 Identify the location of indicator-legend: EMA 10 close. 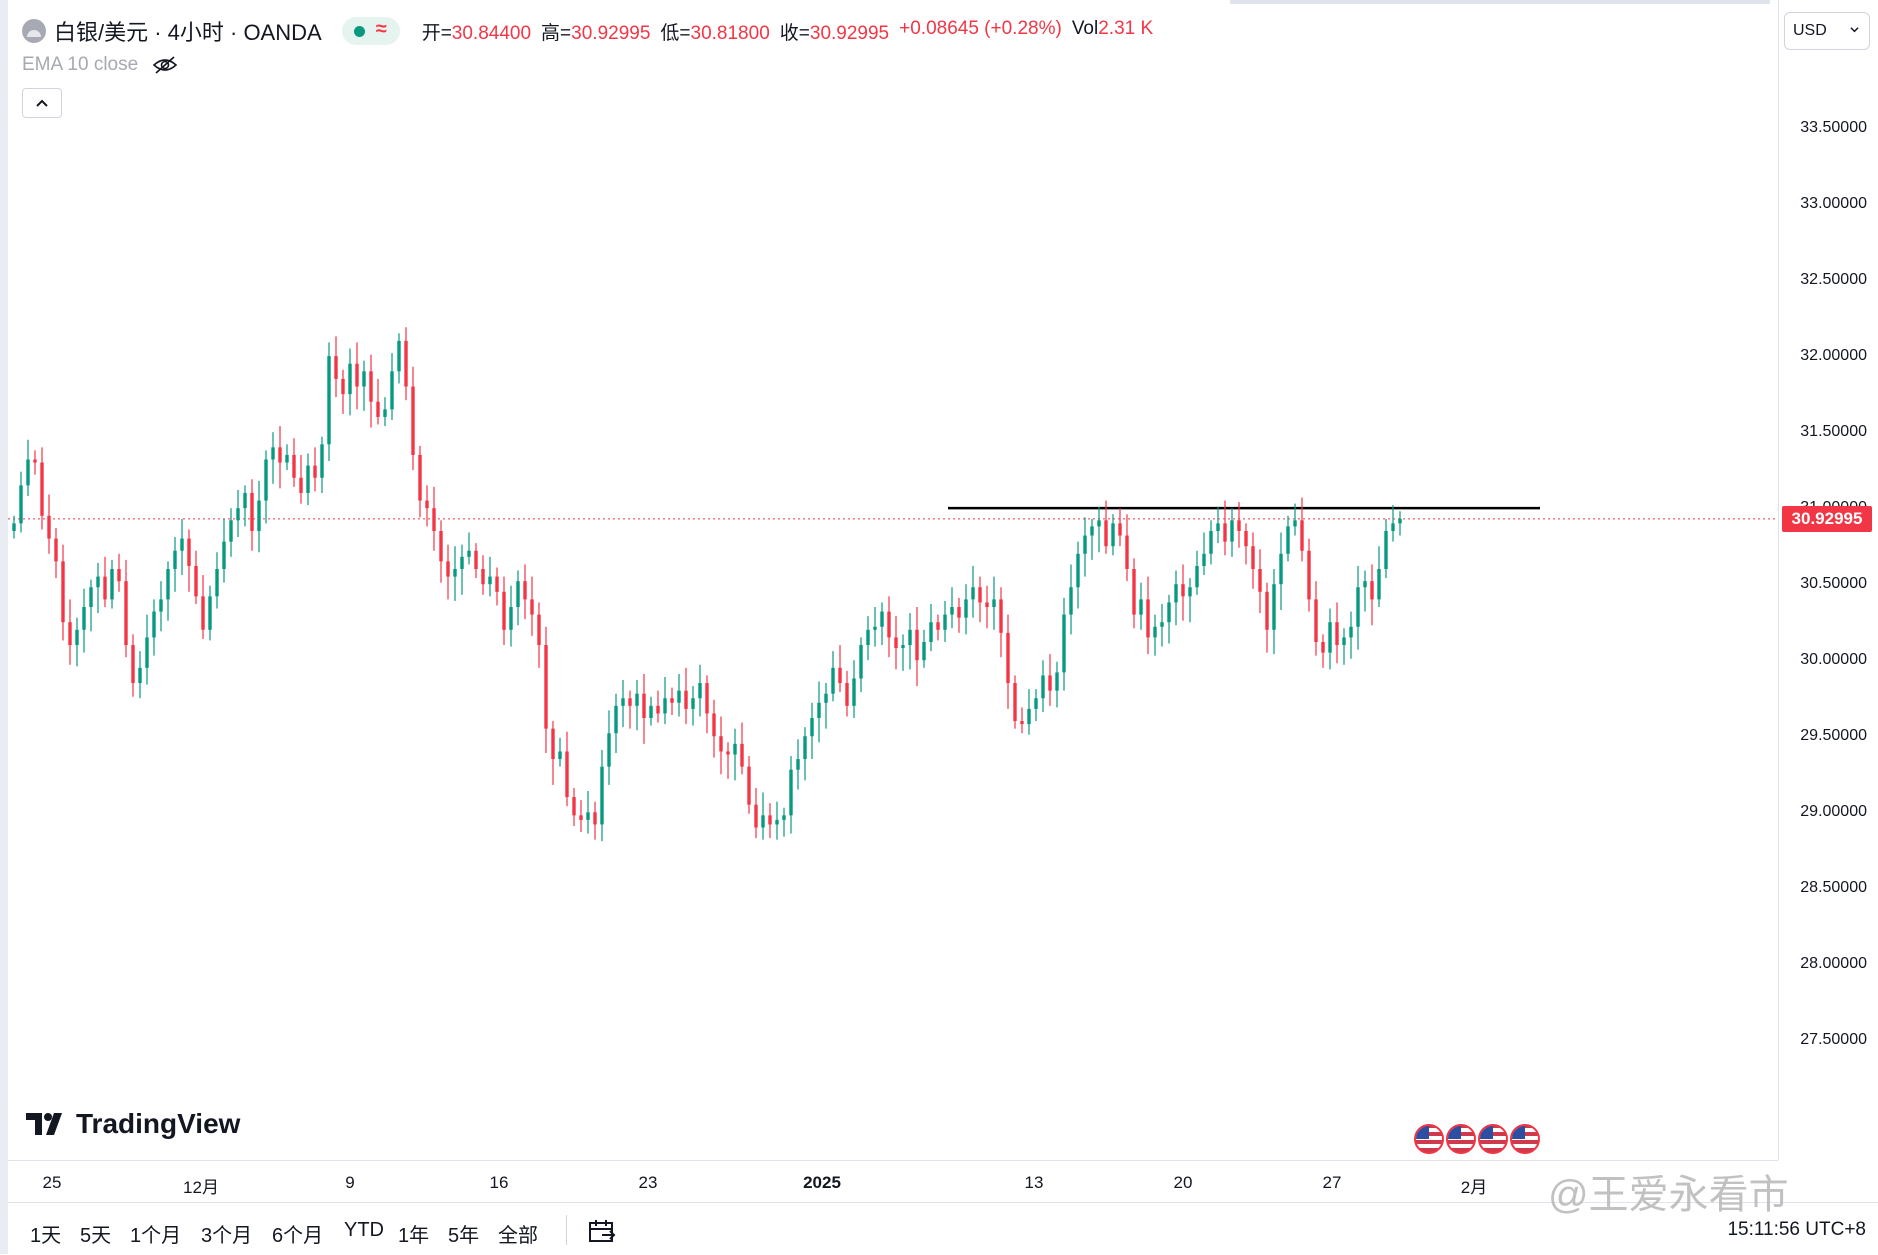
(100, 65).